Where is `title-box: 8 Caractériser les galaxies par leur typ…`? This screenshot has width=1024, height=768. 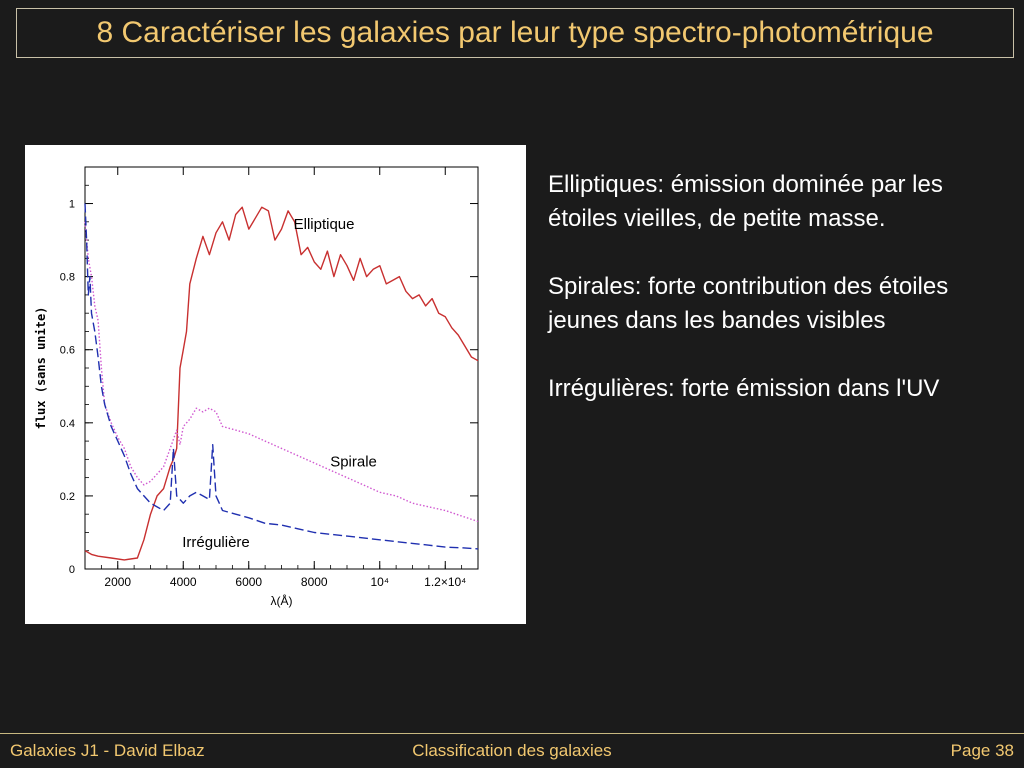 title-box: 8 Caractériser les galaxies par leur typ… is located at coordinates (515, 33).